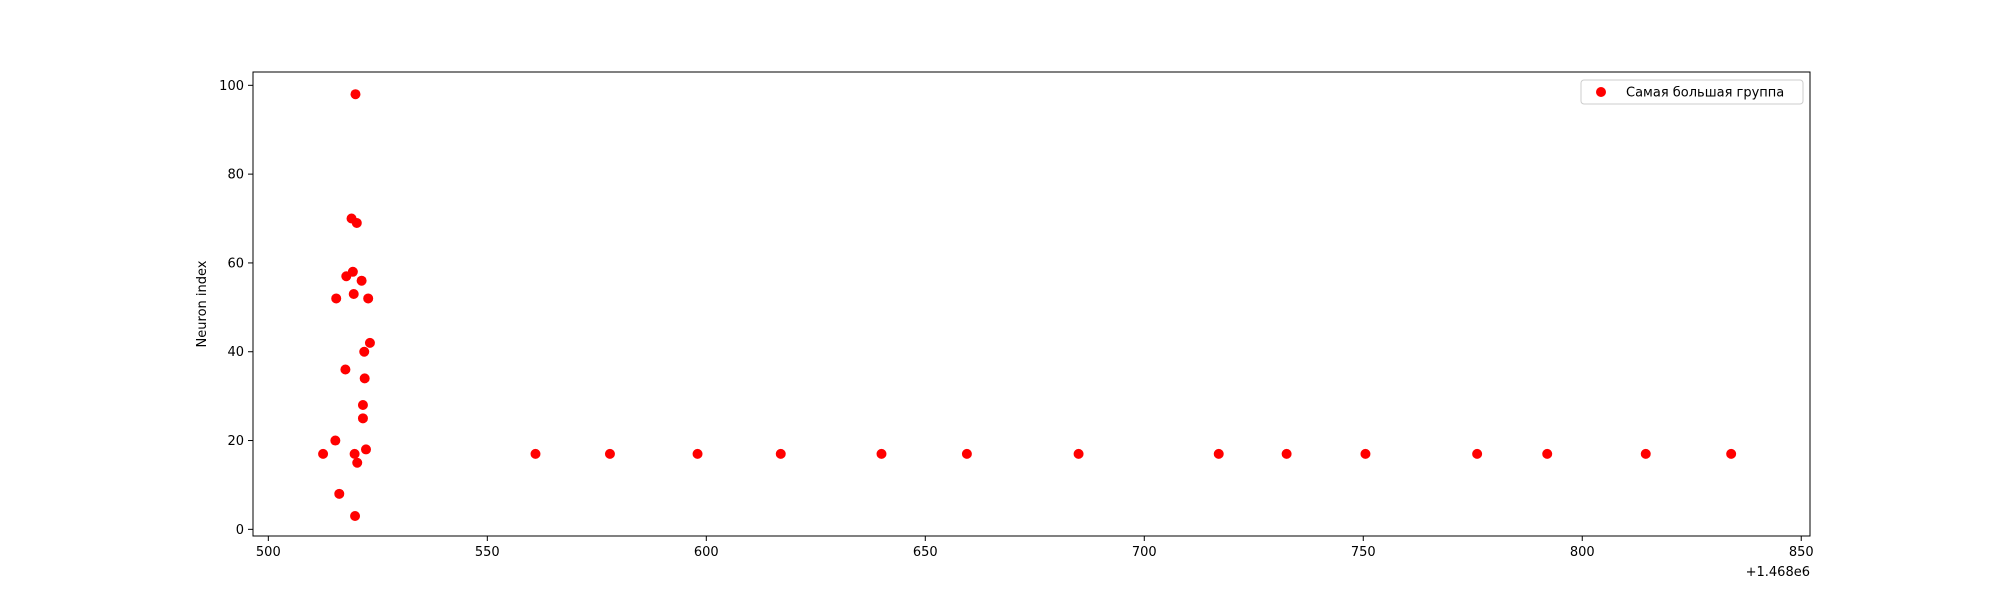 This screenshot has height=604, width=2000. I want to click on legend: Самая большая группа, so click(1692, 92).